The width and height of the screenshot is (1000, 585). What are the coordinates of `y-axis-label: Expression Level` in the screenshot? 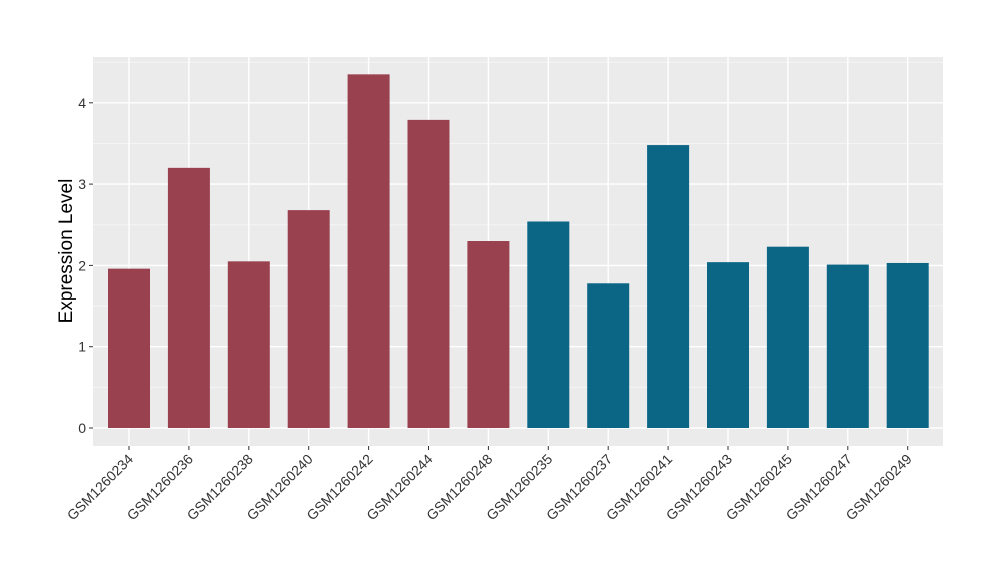 It's located at (66, 251).